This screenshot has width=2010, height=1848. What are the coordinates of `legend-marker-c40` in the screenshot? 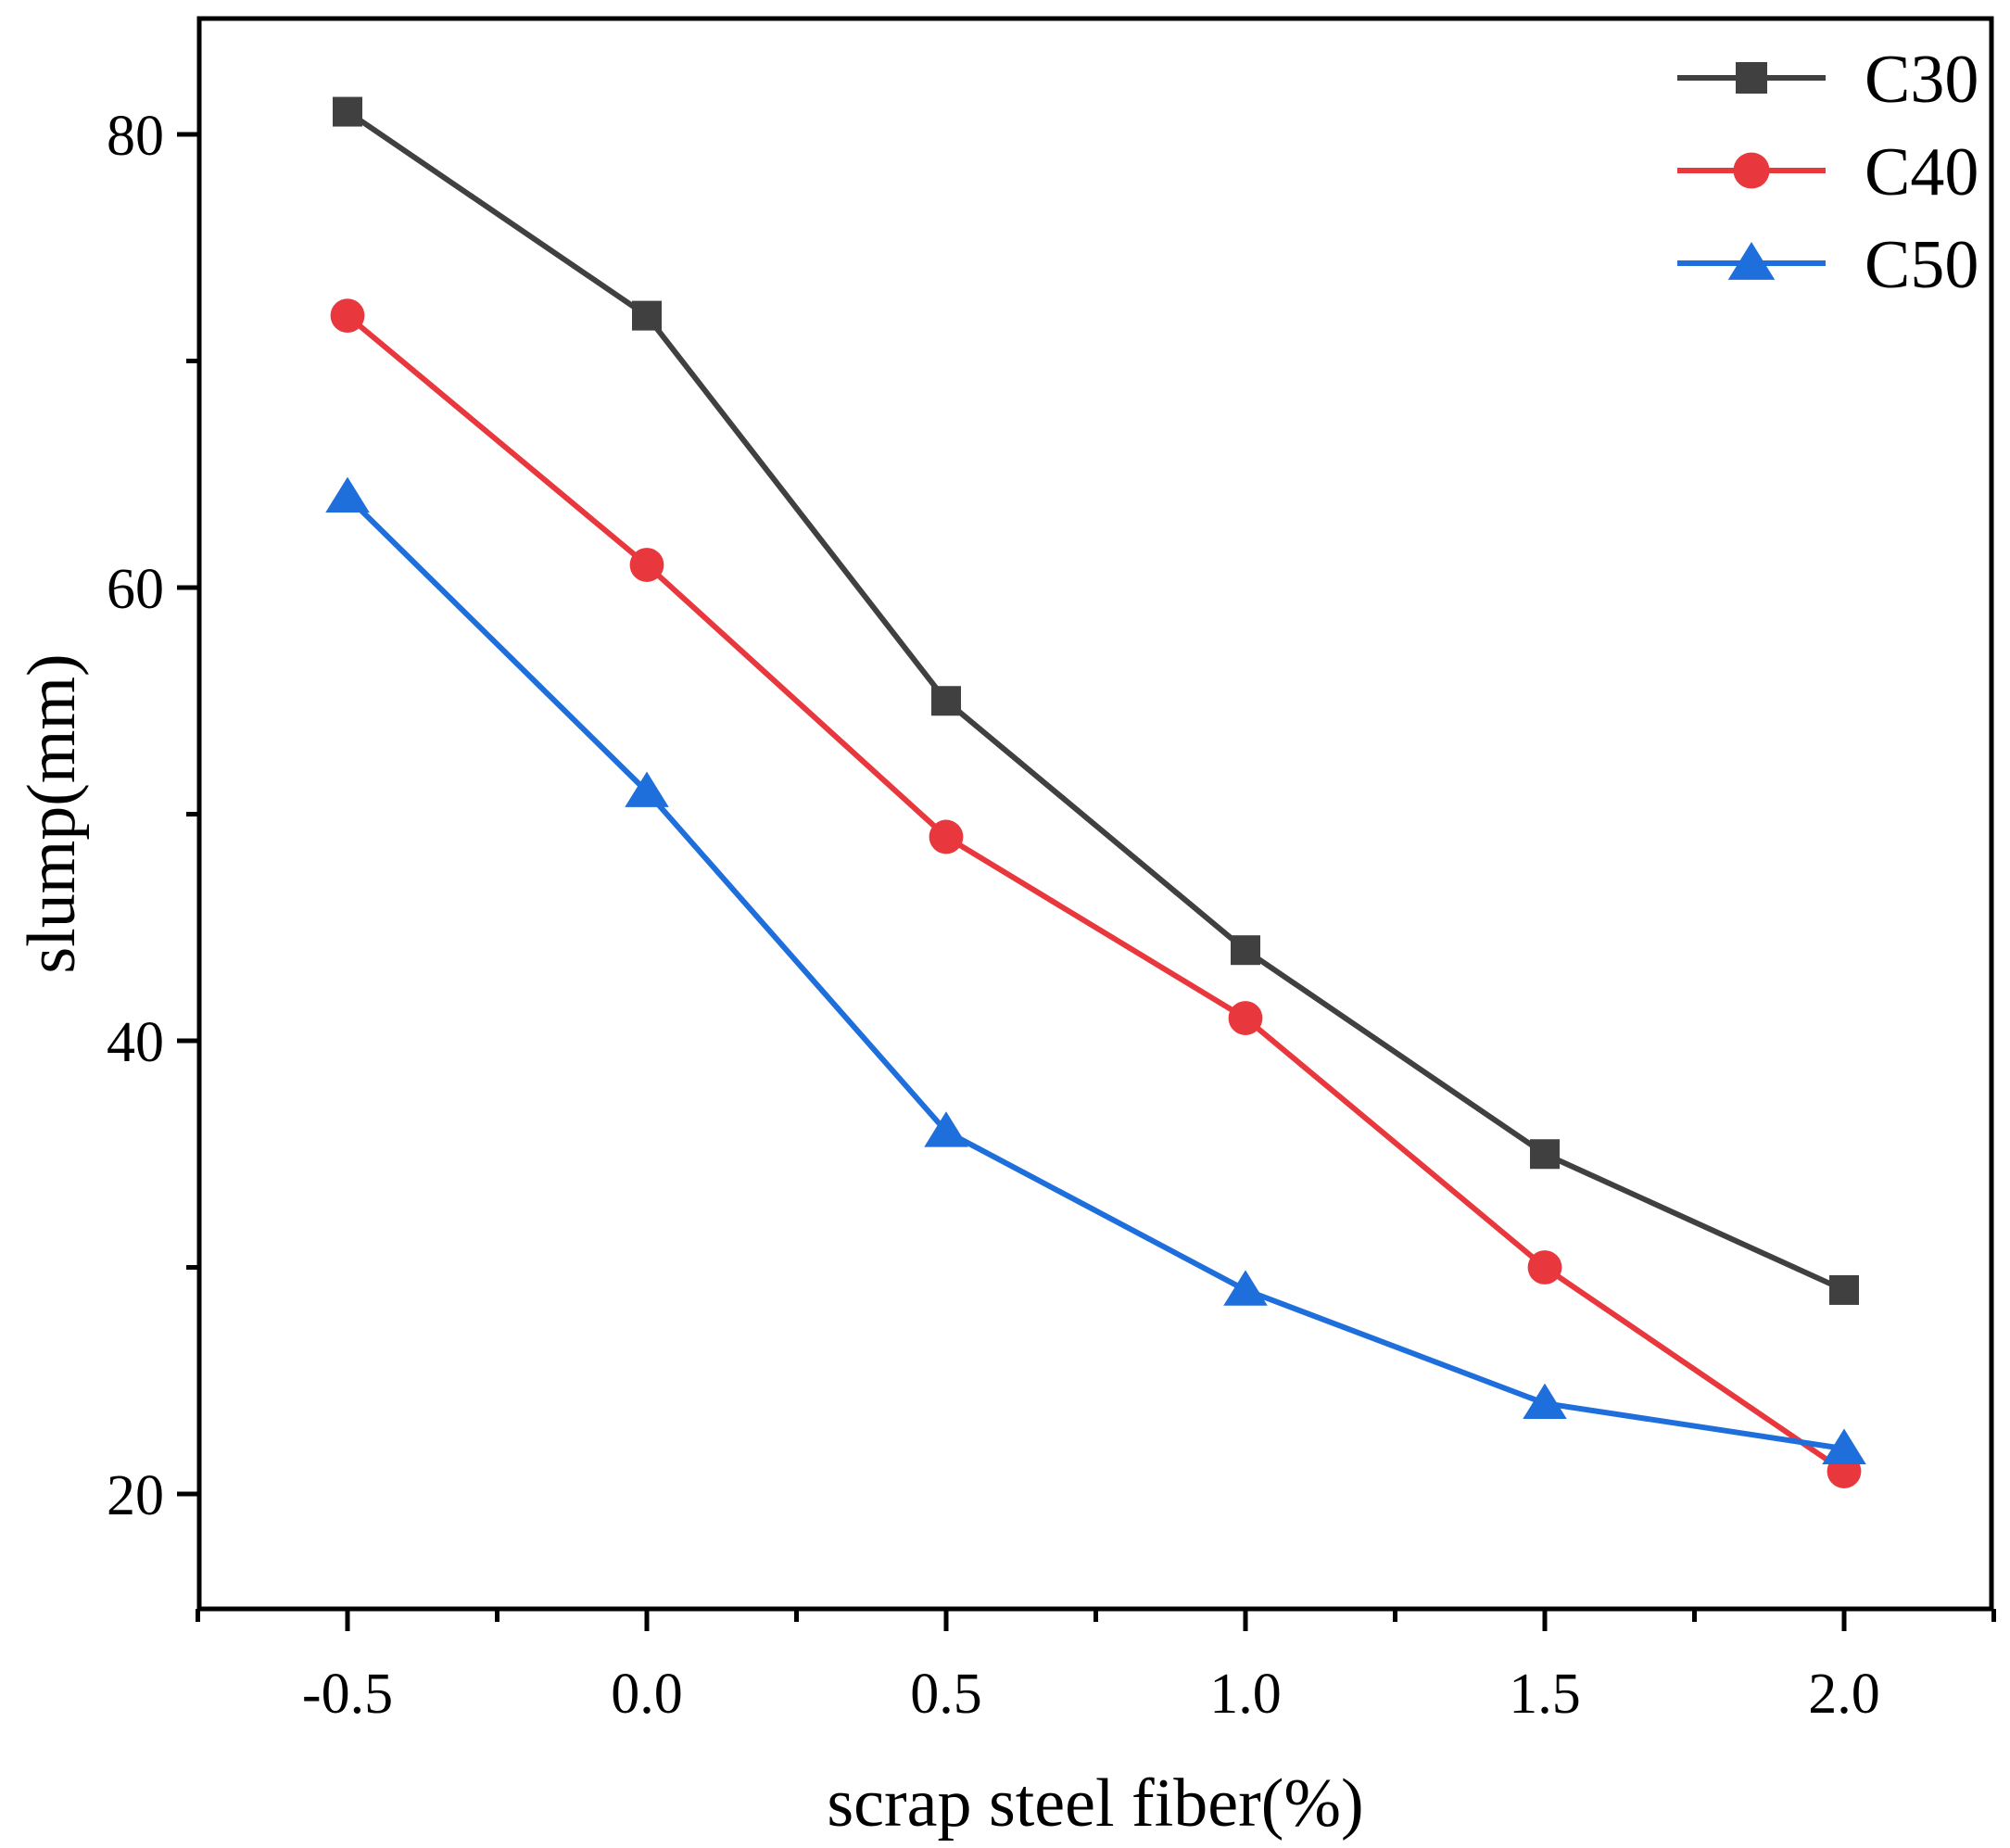 It's located at (1751, 170).